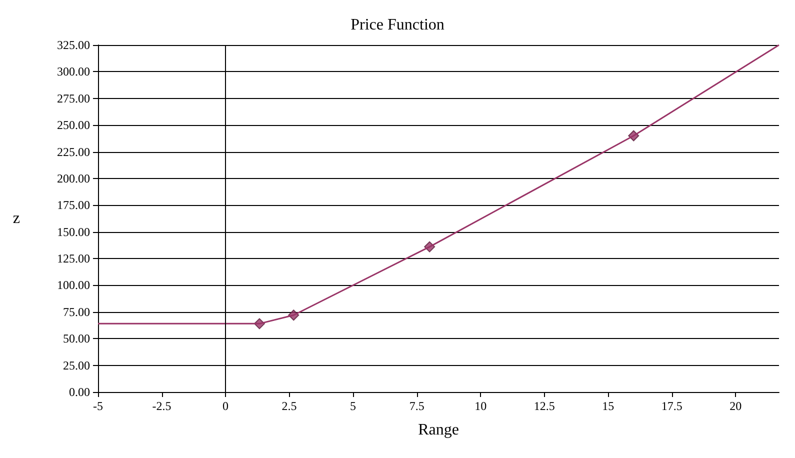 This screenshot has height=458, width=795. Describe the element at coordinates (162, 406) in the screenshot. I see `x-tick-label: -2.5` at that location.